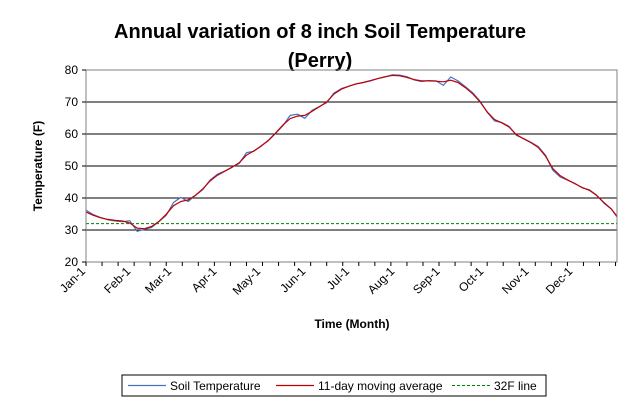  What do you see at coordinates (215, 386) in the screenshot?
I see `legend-label-soil-temperature: Soil Temperature` at bounding box center [215, 386].